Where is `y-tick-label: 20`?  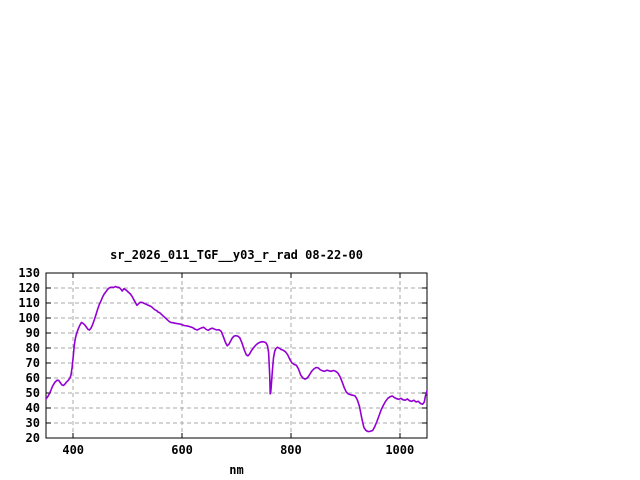 y-tick-label: 20 is located at coordinates (33, 438).